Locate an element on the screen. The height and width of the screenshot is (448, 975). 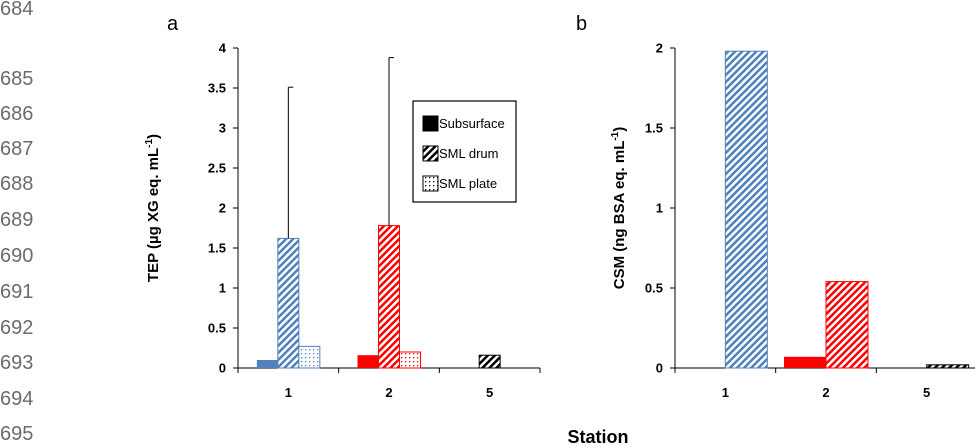
line-numbers: 684 685 686 687 688 689 690 691 692 693 694 695 is located at coordinates (16, 222).